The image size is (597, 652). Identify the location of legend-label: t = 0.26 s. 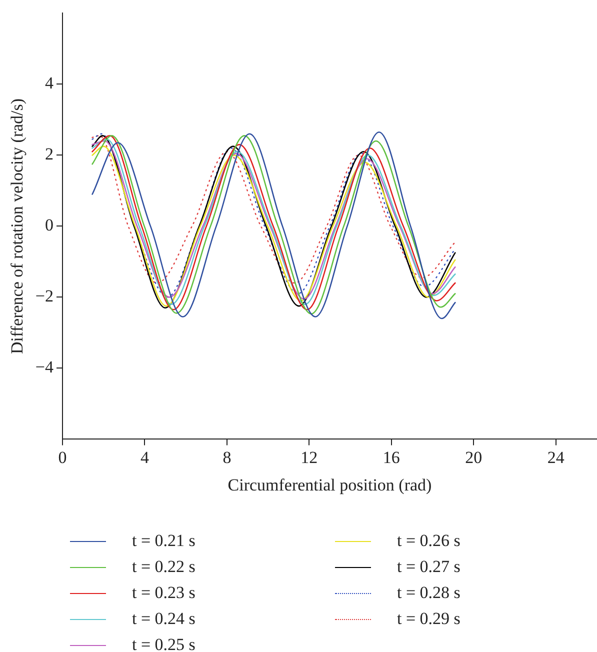
(428, 541).